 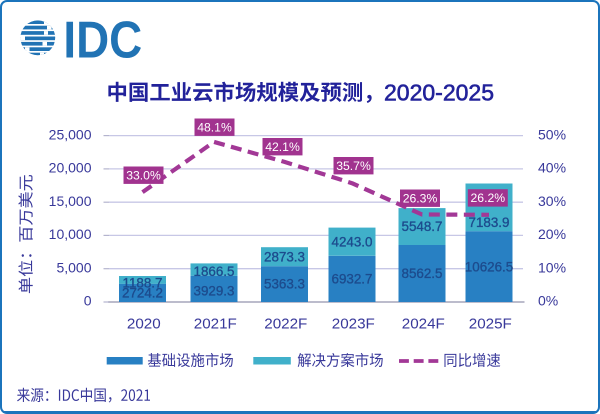 What do you see at coordinates (215, 323) in the screenshot?
I see `svg-text: 2021F` at bounding box center [215, 323].